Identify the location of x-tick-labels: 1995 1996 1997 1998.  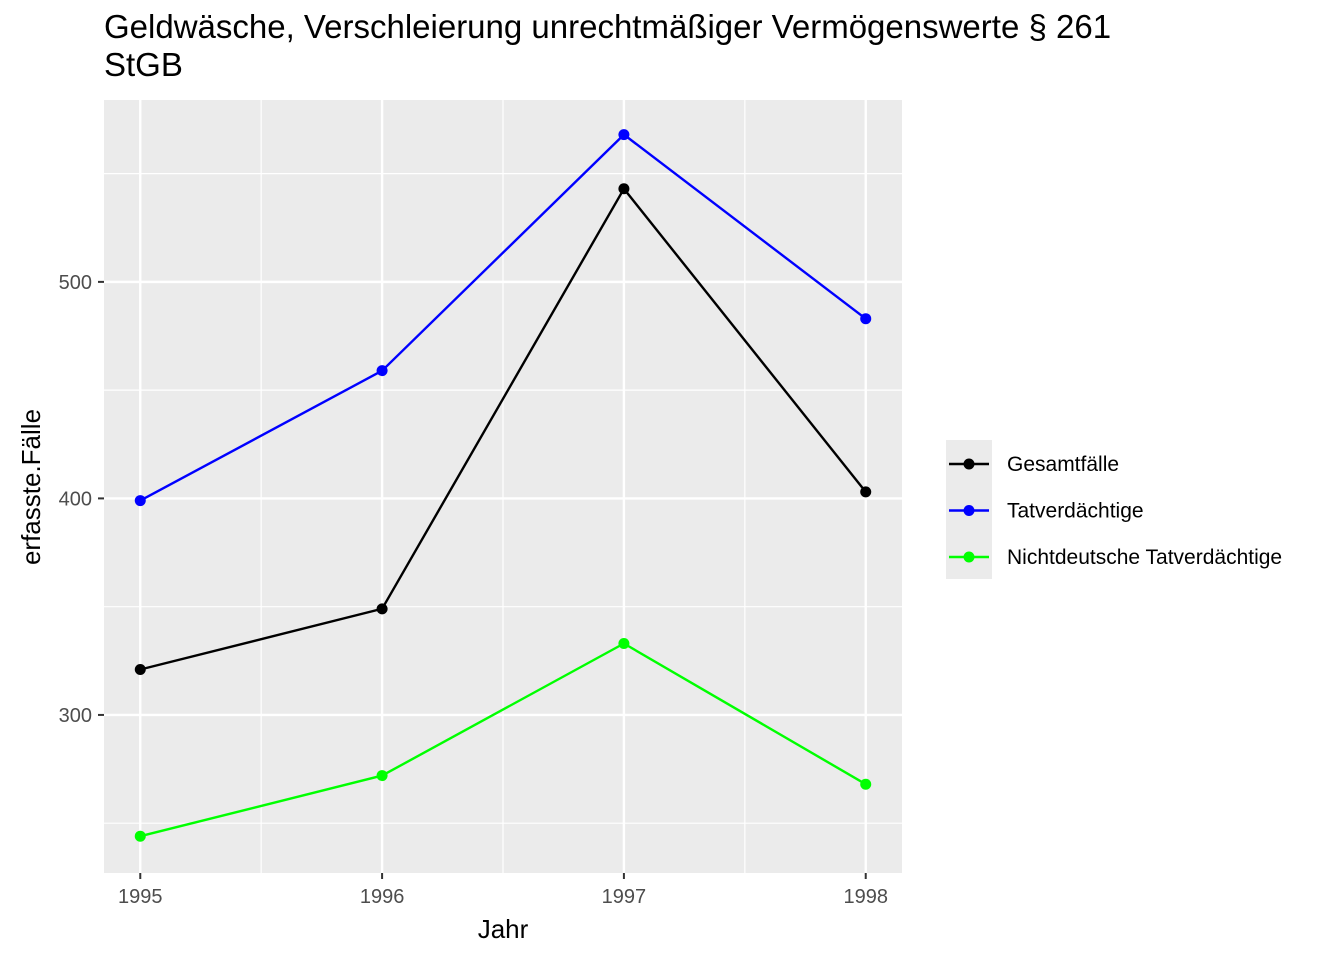
(503, 897).